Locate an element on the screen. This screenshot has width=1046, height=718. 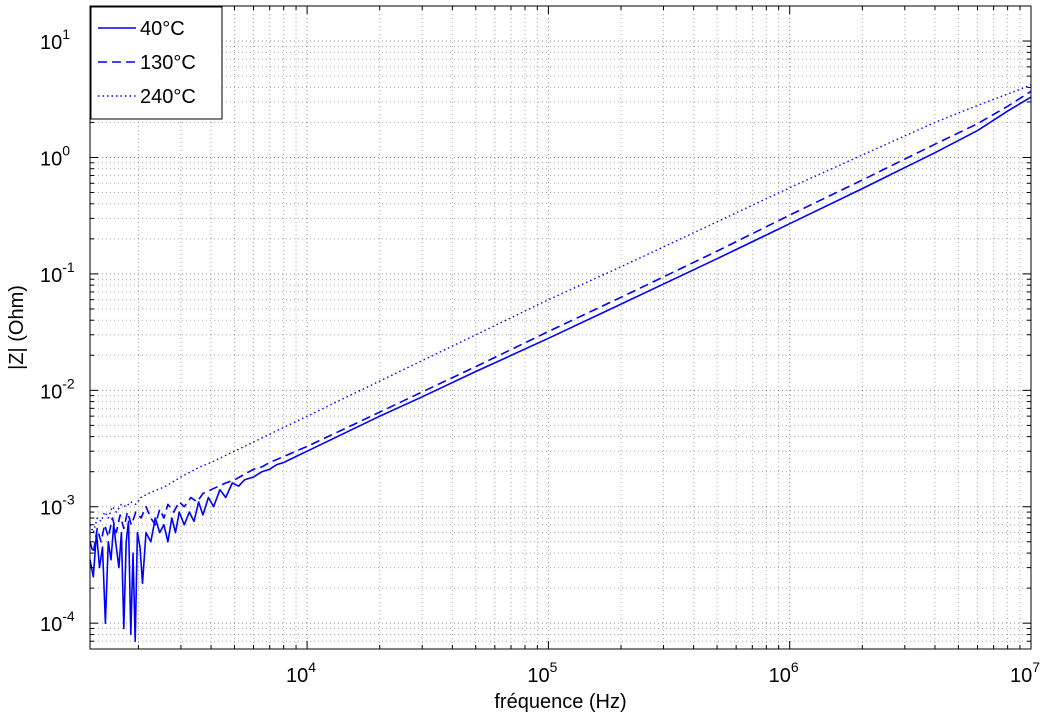
y-tick-label: 10¹ is located at coordinates (55, 40).